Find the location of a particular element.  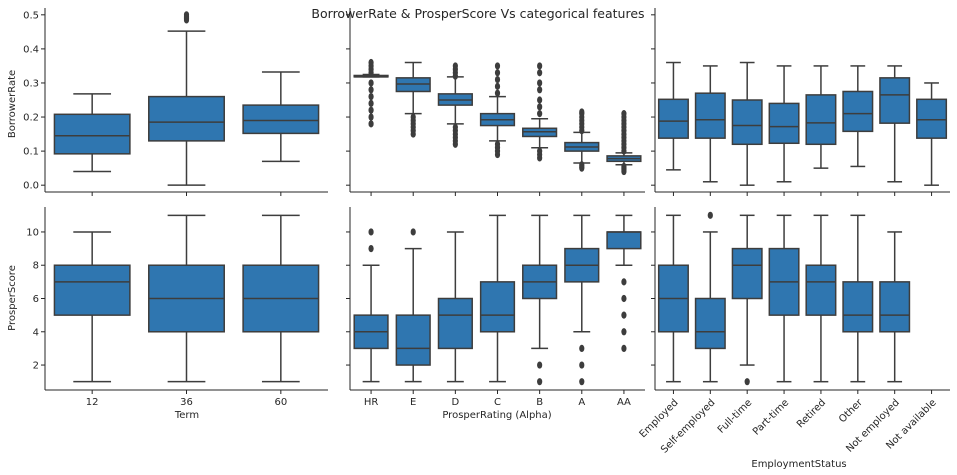

y-tick-label: 2 is located at coordinates (36, 366).